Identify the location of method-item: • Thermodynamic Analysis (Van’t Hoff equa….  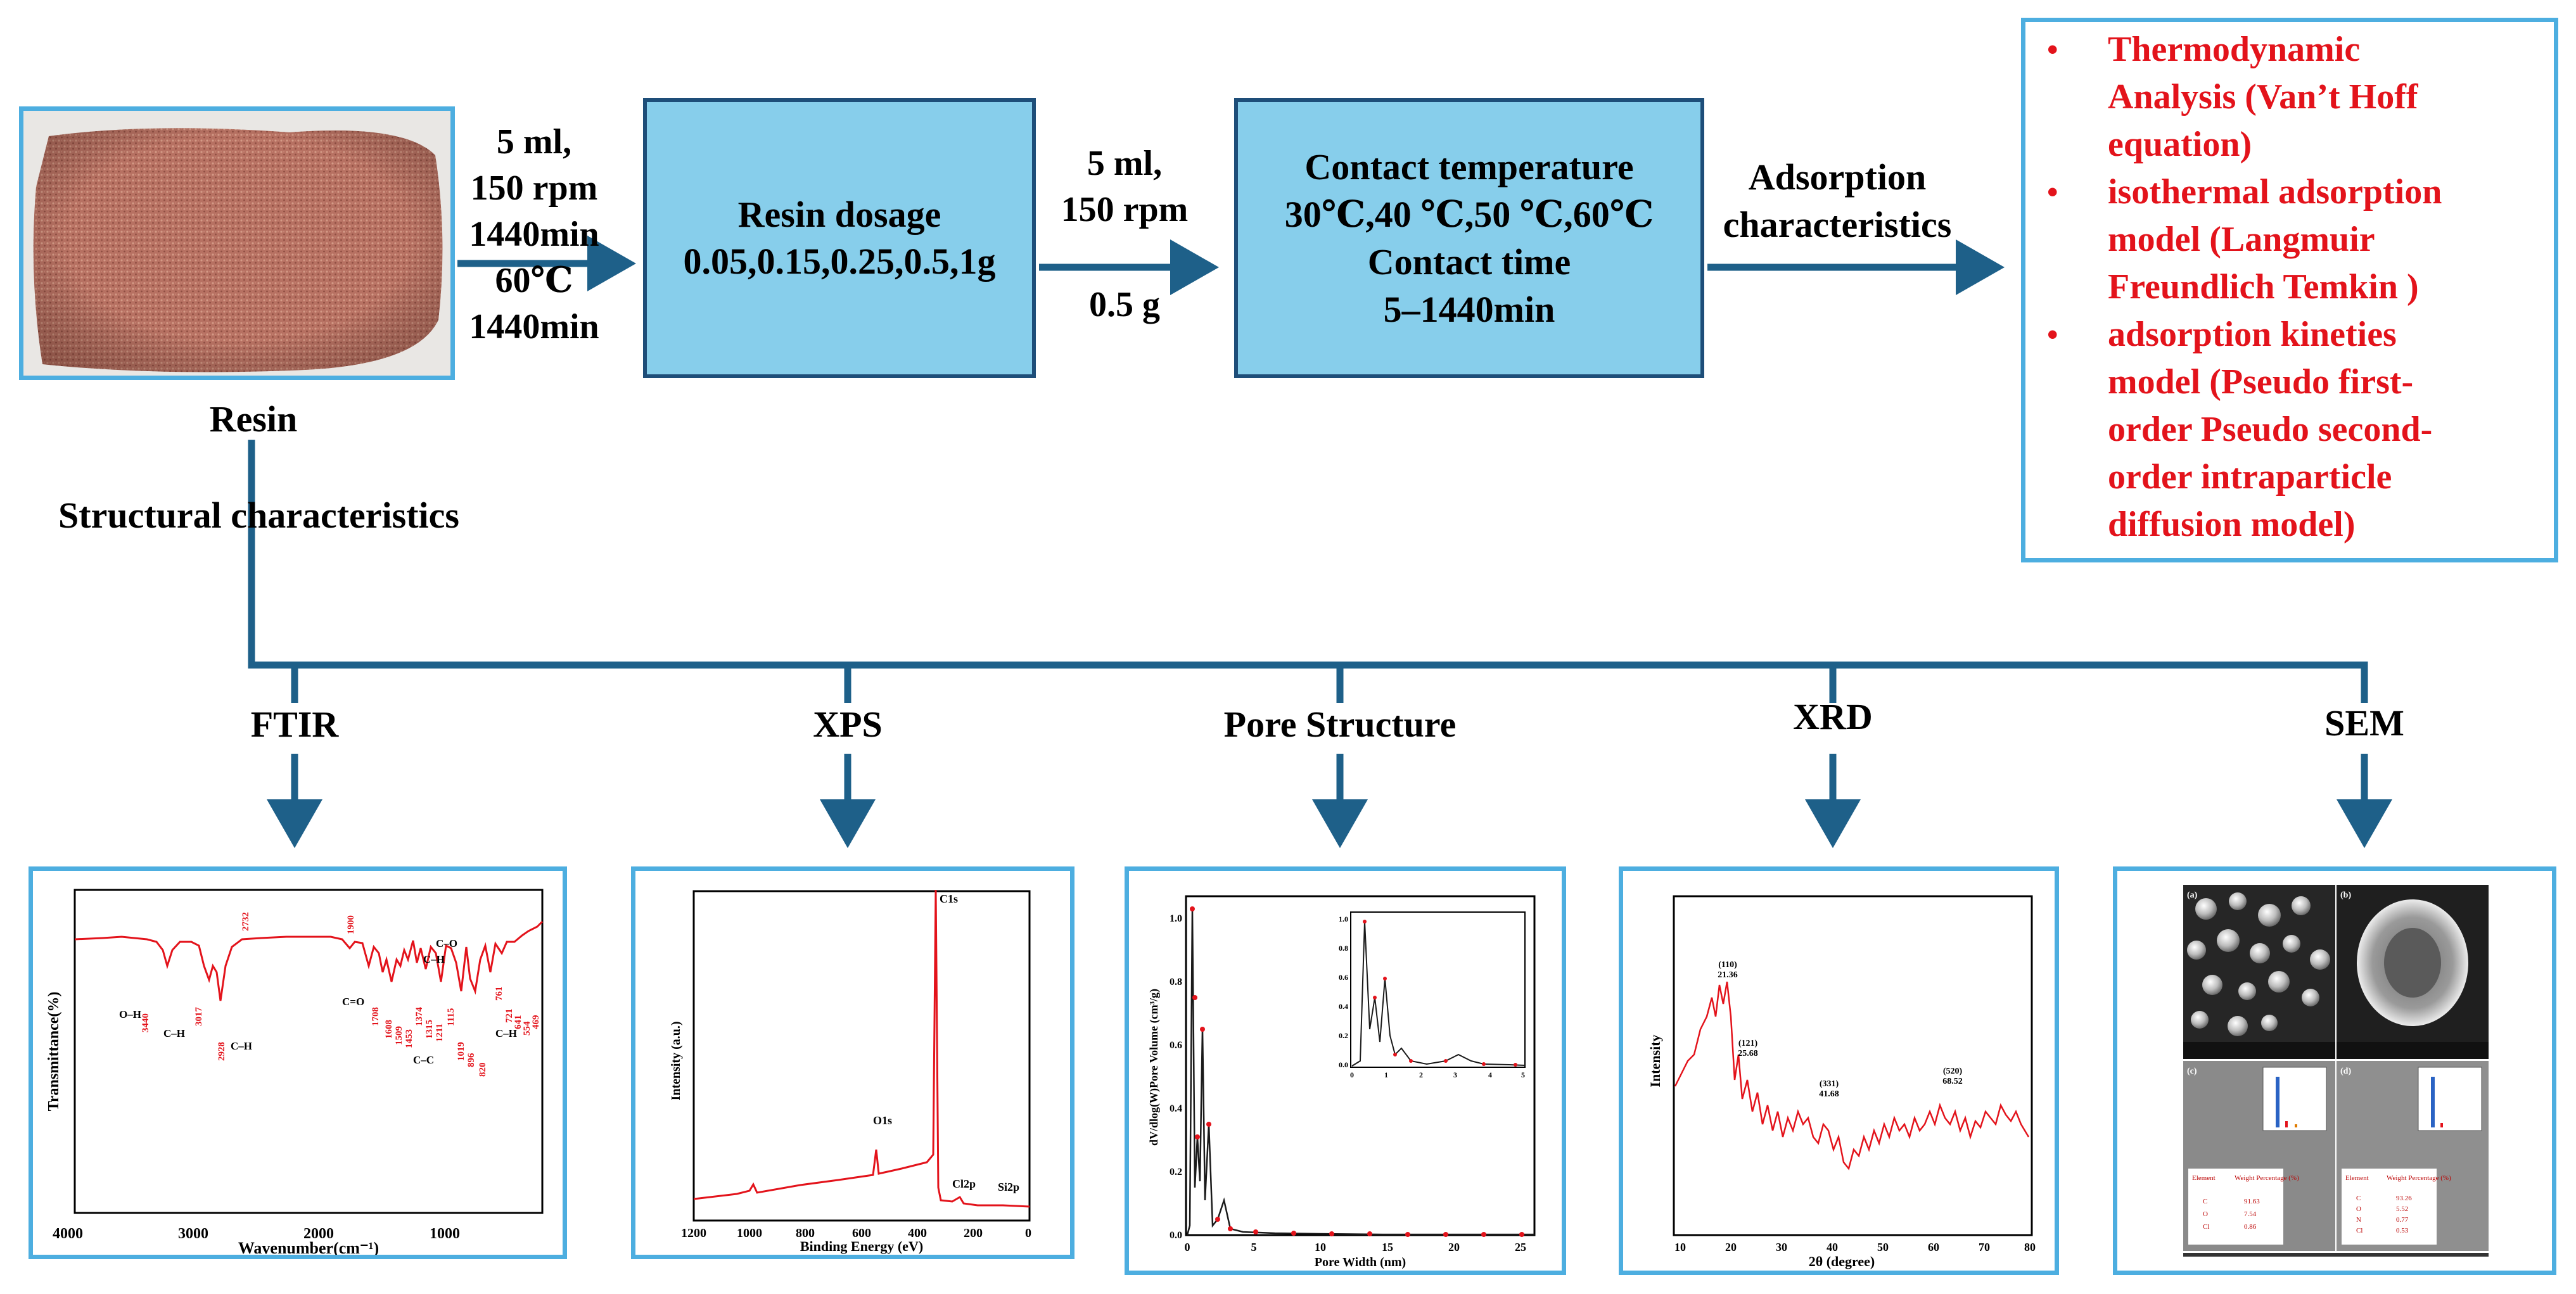
(2289, 97).